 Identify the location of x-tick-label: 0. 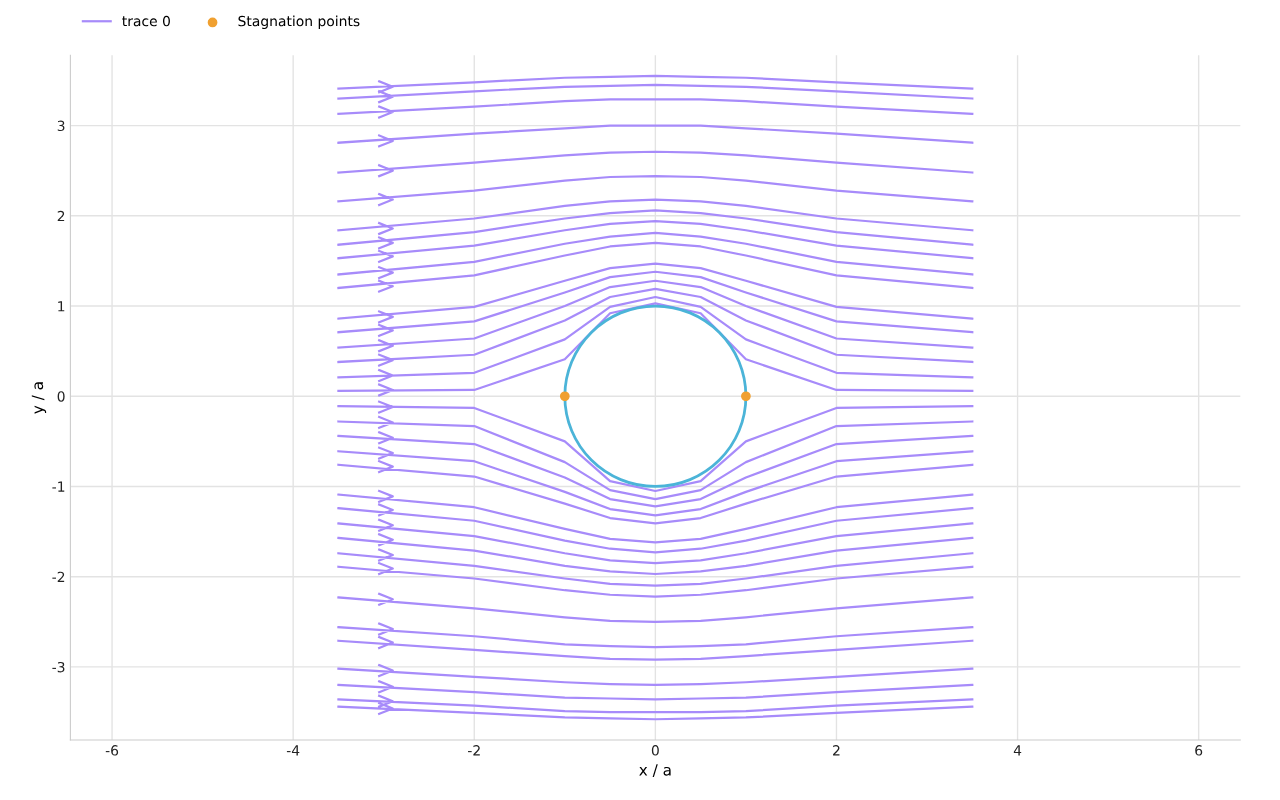
(655, 750).